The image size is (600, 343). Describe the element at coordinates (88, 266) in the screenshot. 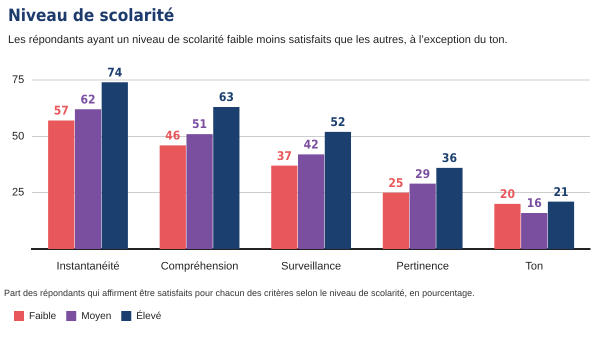

I see `x-tick-label: Instantanéité` at that location.